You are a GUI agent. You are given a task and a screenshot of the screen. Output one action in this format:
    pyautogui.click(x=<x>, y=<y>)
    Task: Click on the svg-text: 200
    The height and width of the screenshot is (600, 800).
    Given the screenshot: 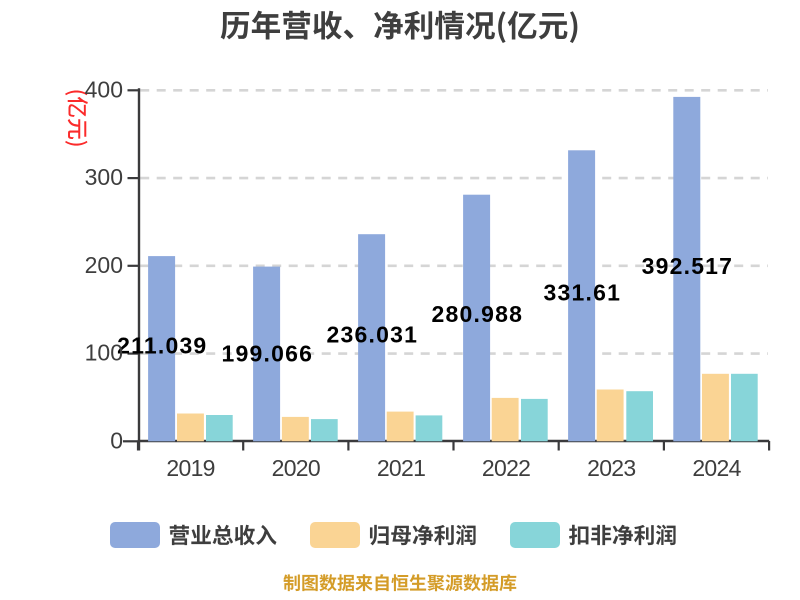 What is the action you would take?
    pyautogui.click(x=104, y=265)
    